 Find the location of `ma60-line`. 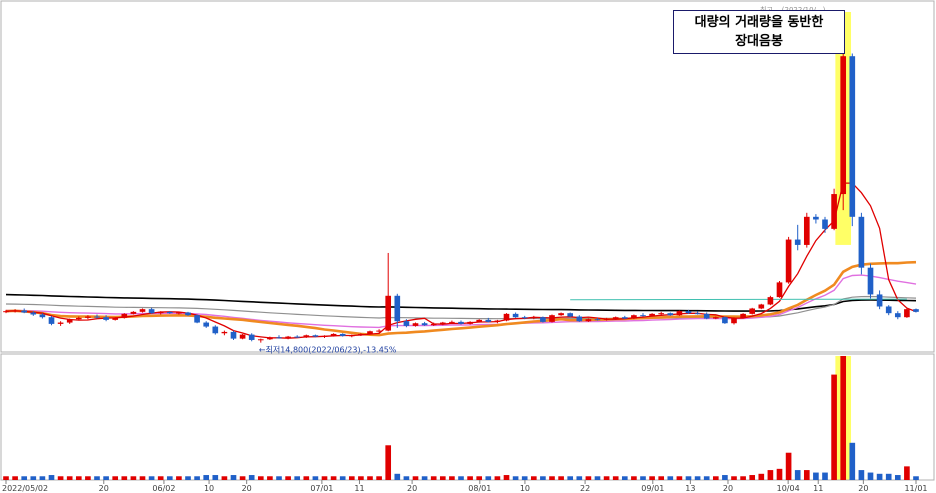

ma60-line is located at coordinates (461, 301).